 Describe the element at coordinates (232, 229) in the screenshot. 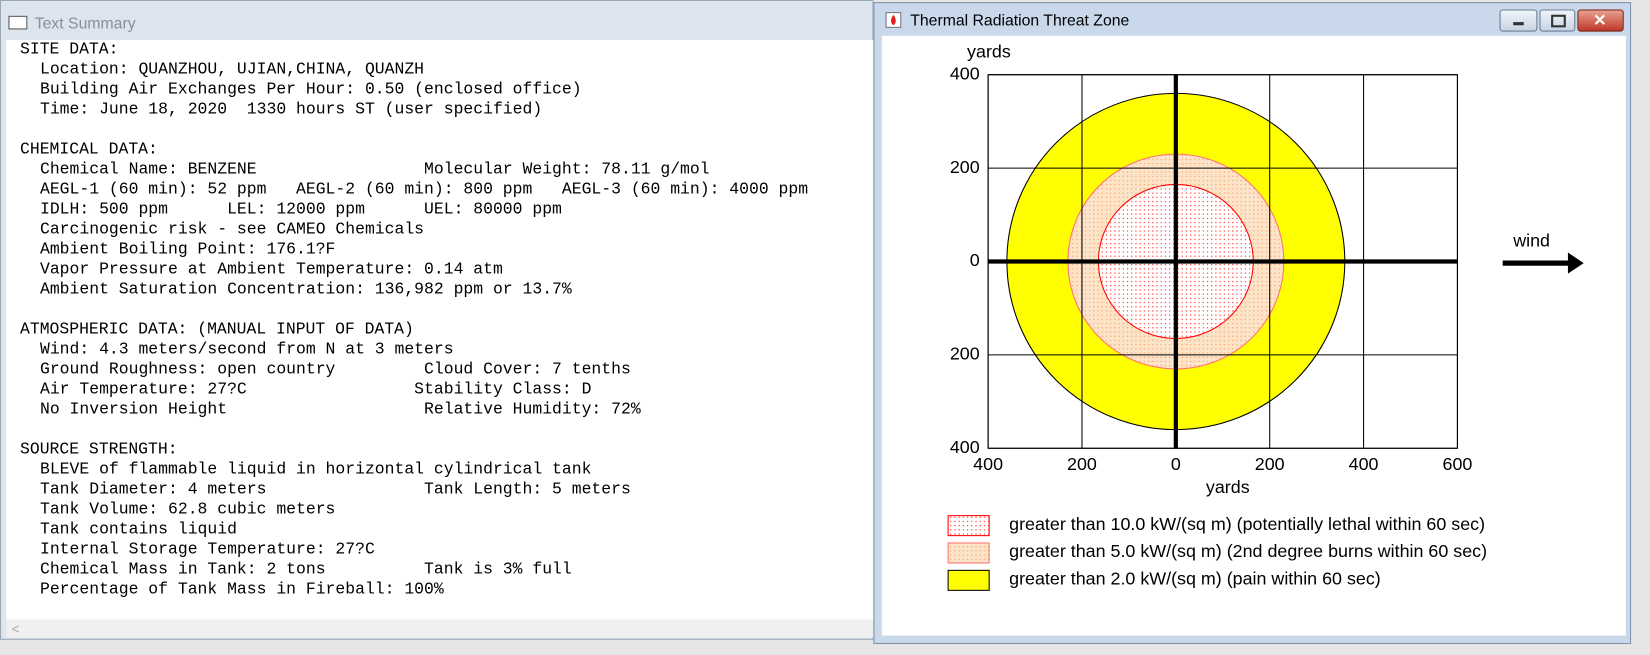

I see `summary-line: Carcinogenic risk - see CAMEO Chemicals` at that location.